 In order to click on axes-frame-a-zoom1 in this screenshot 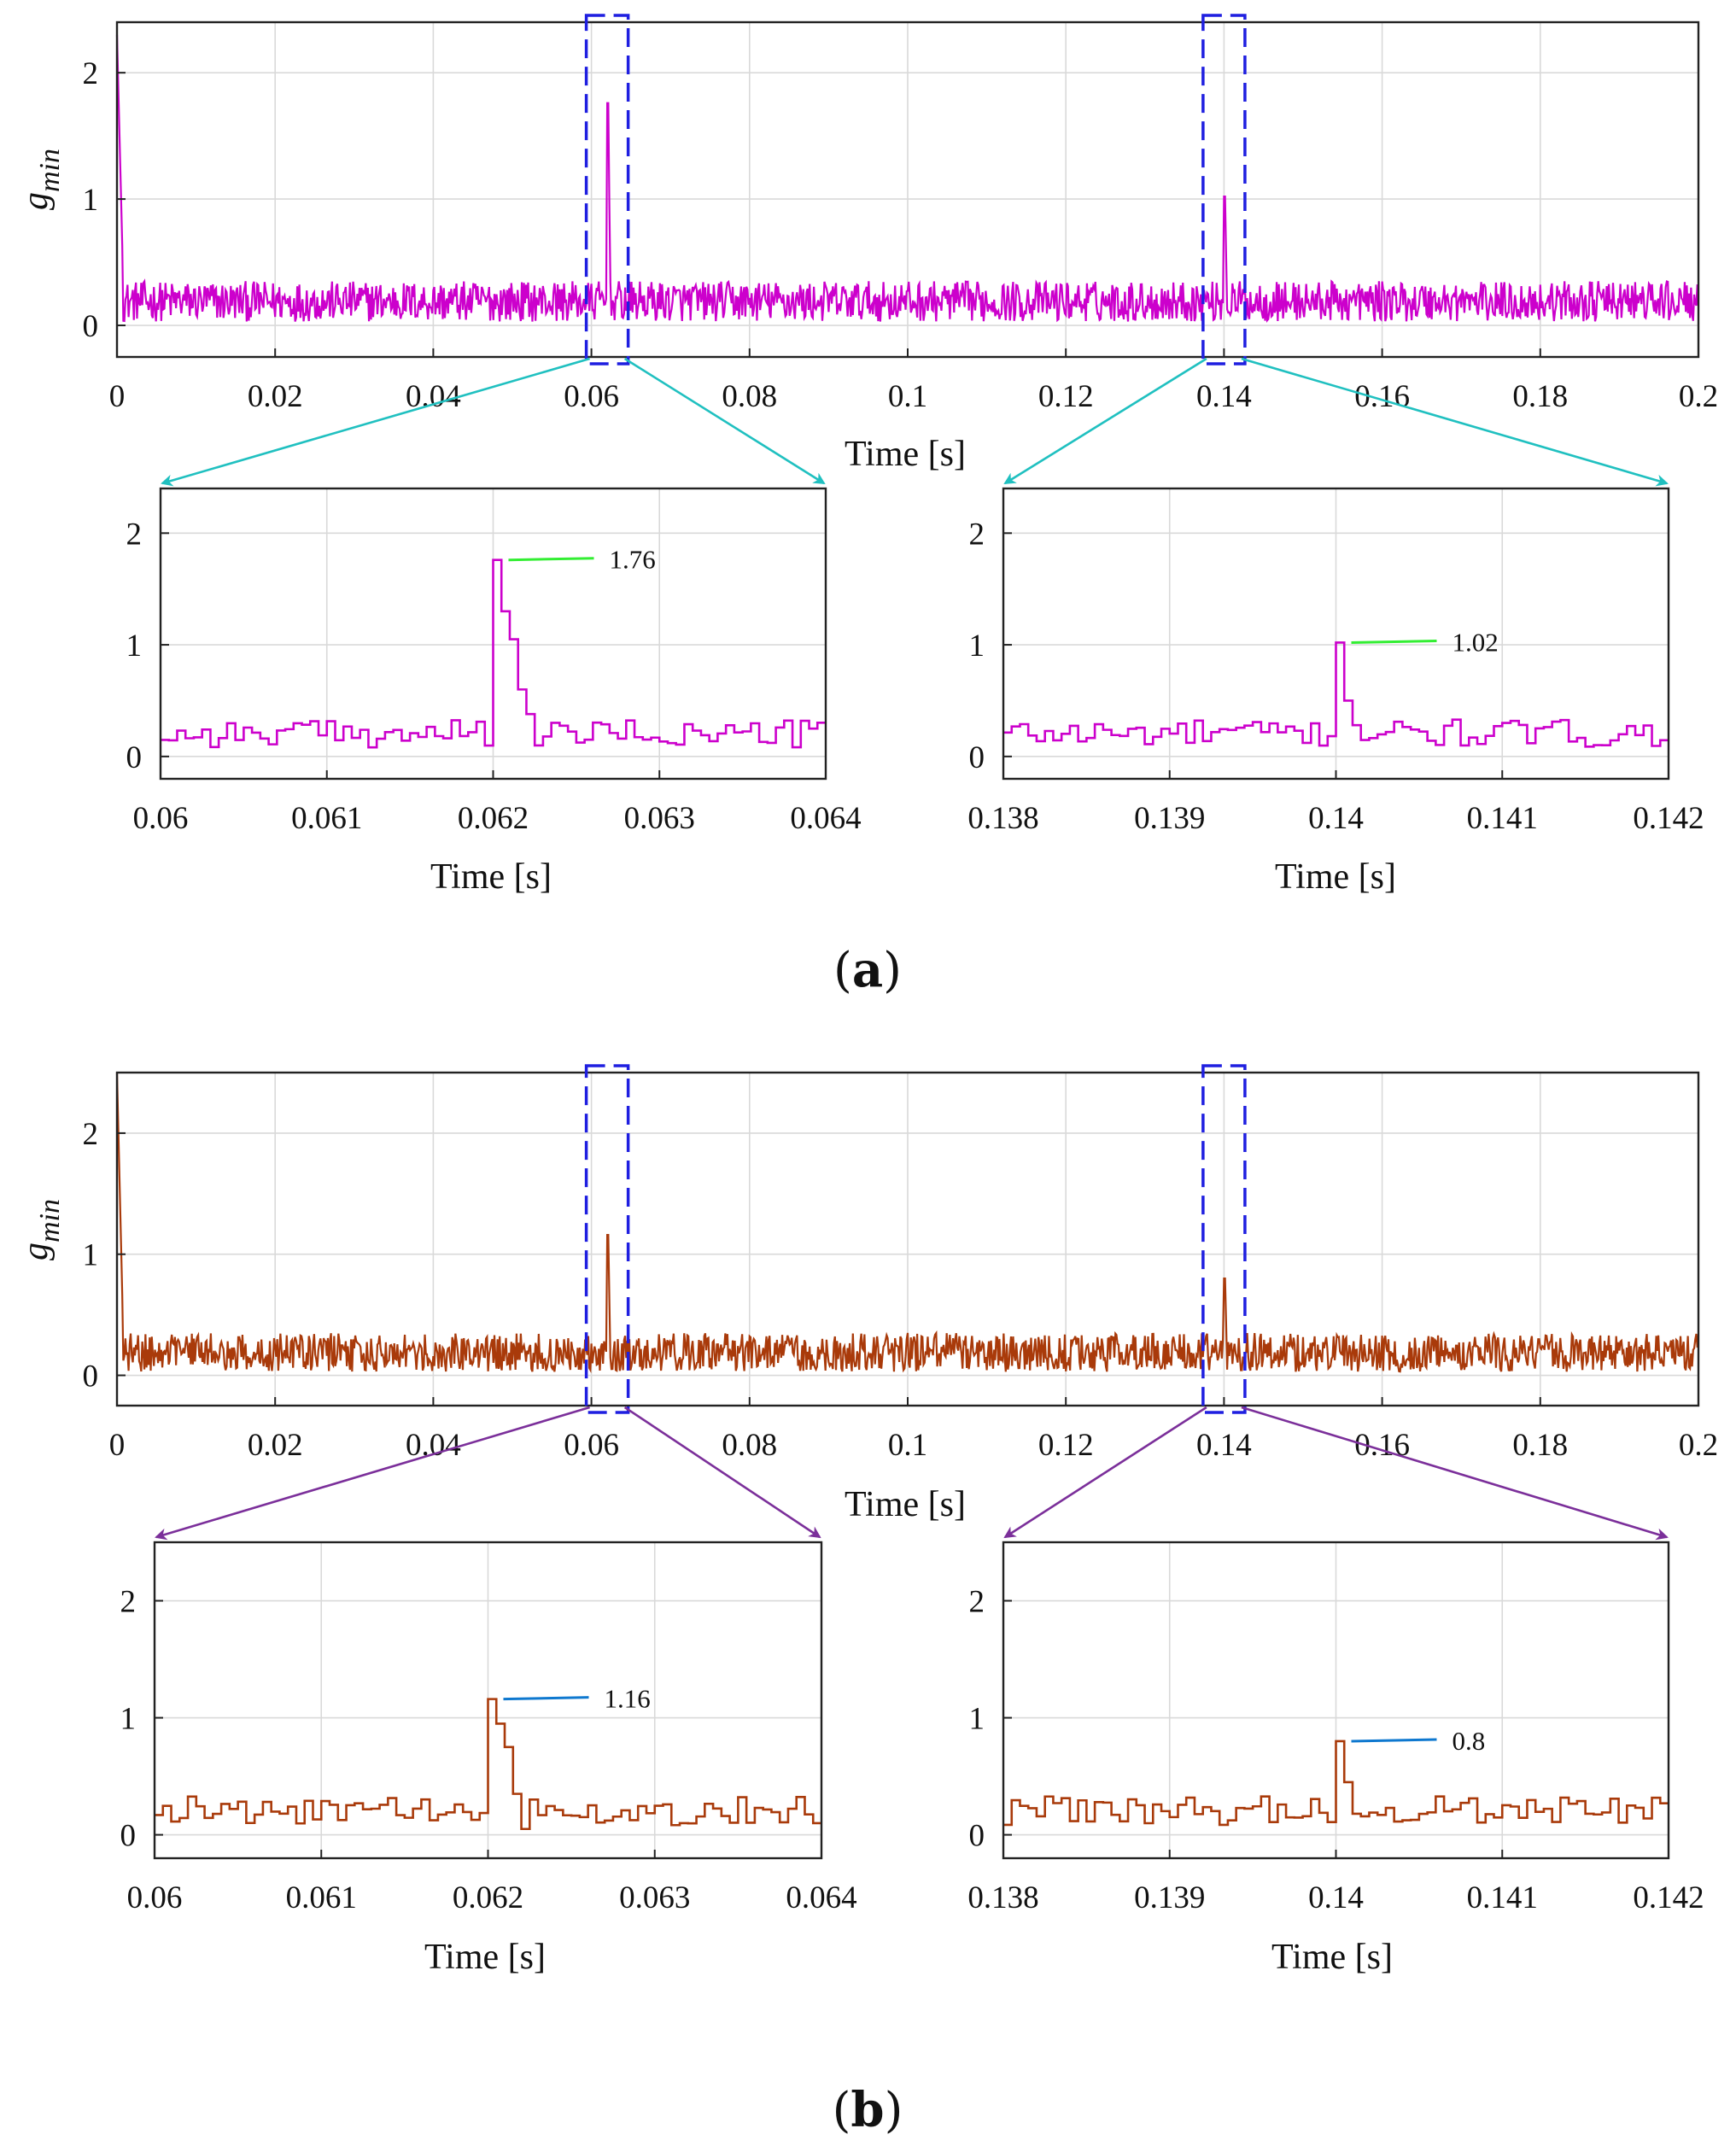, I will do `click(493, 634)`.